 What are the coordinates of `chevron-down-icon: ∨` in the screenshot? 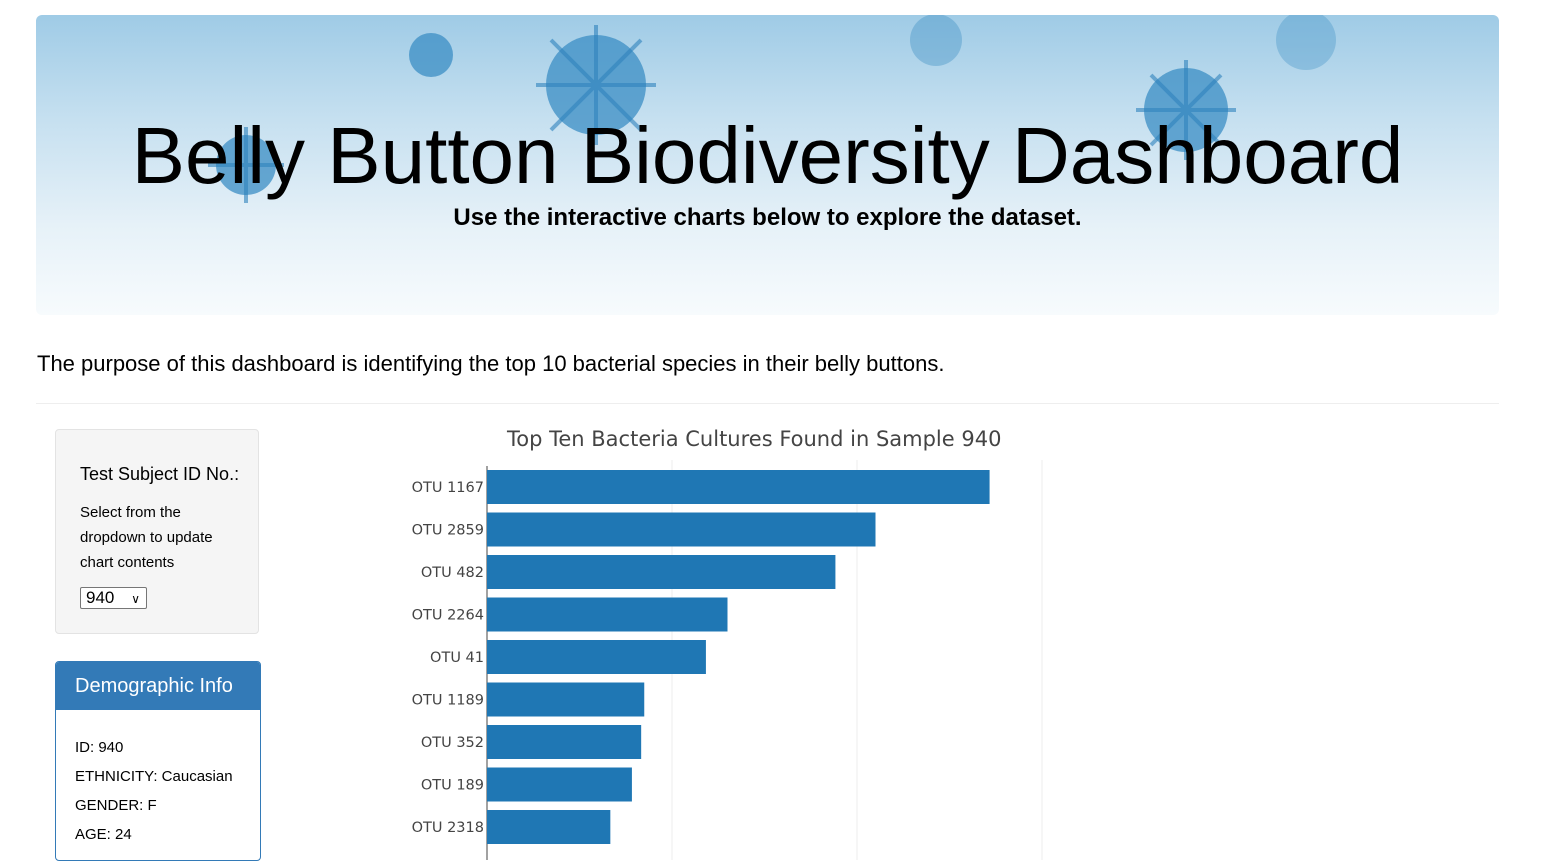 It's located at (135, 599).